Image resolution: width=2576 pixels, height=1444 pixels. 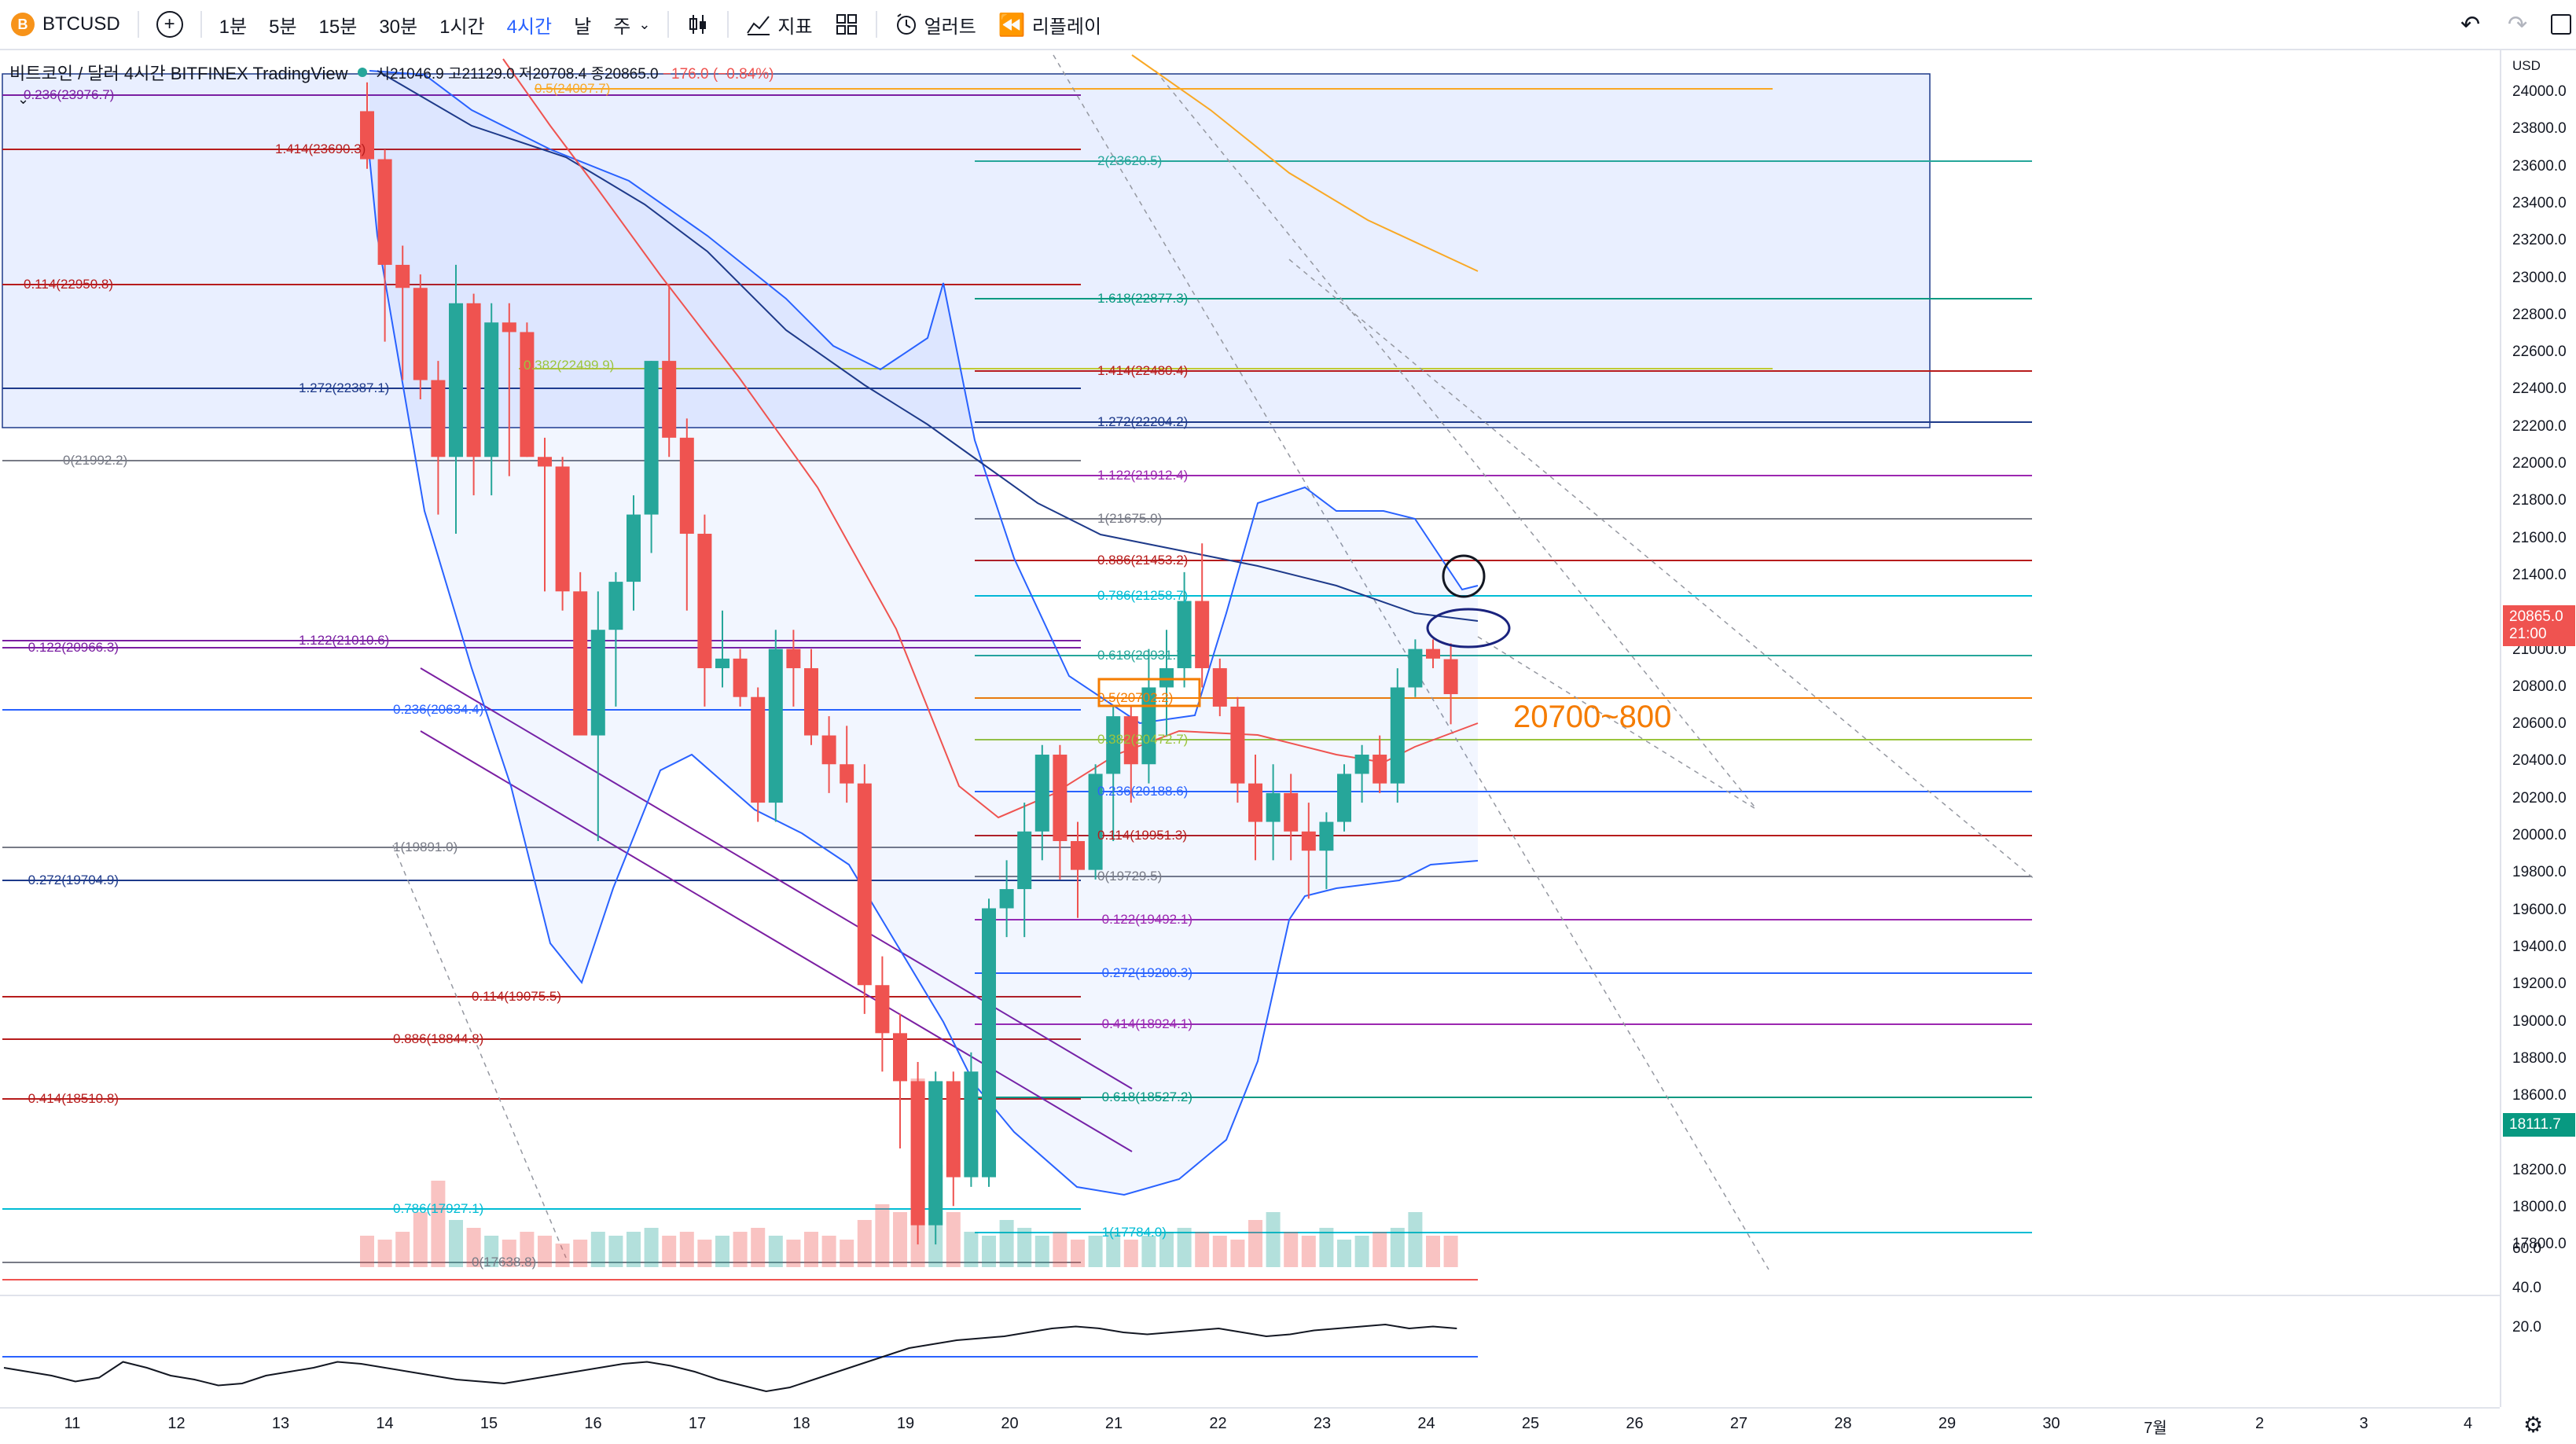 I want to click on current-price-badge: 20865.0 21:00, so click(x=2539, y=625).